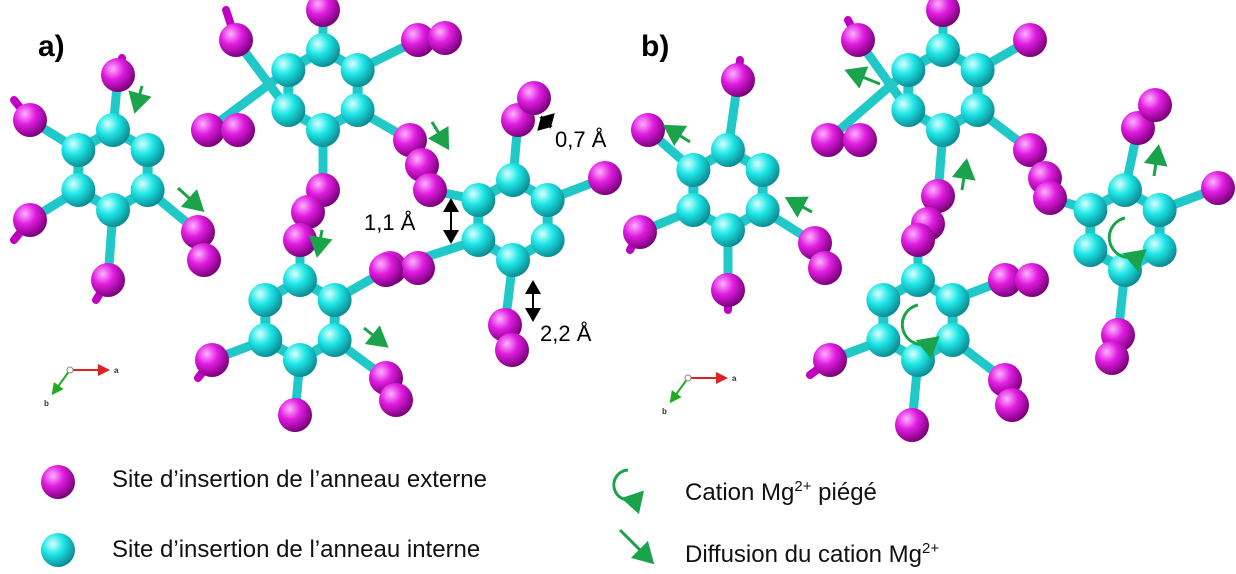 The height and width of the screenshot is (574, 1236). What do you see at coordinates (803, 486) in the screenshot?
I see `legend-trapped-sup: 2+` at bounding box center [803, 486].